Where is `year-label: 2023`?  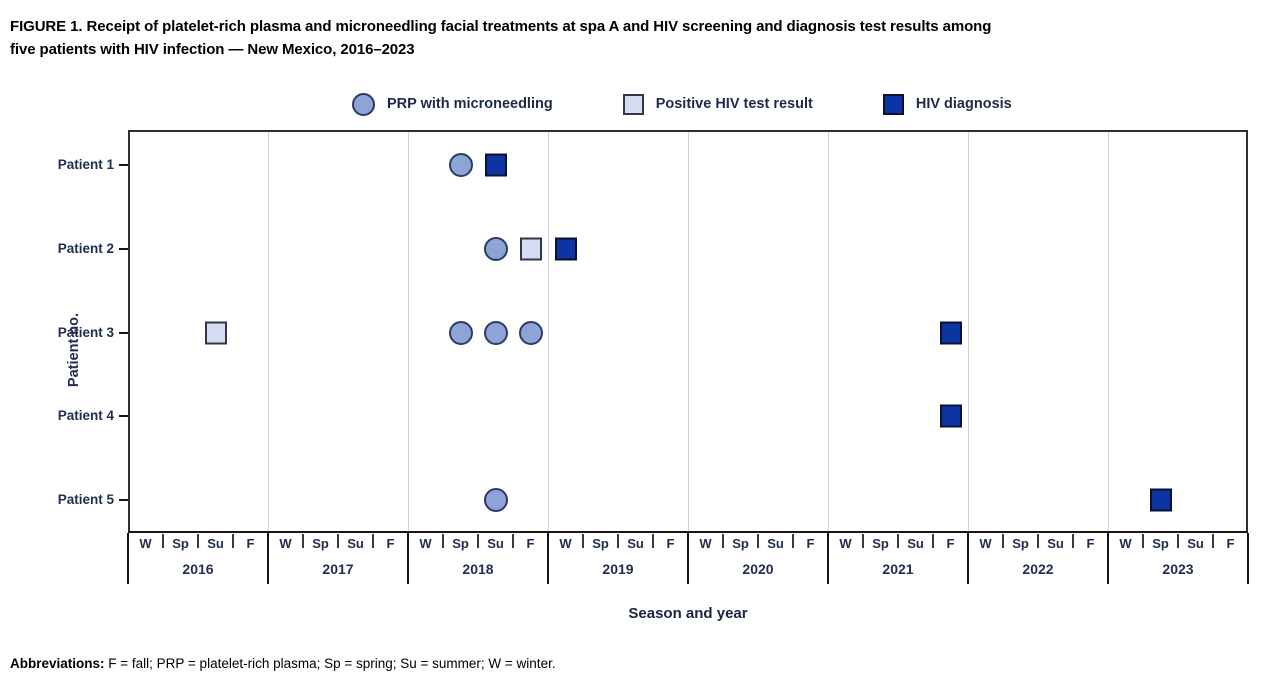 year-label: 2023 is located at coordinates (1178, 569).